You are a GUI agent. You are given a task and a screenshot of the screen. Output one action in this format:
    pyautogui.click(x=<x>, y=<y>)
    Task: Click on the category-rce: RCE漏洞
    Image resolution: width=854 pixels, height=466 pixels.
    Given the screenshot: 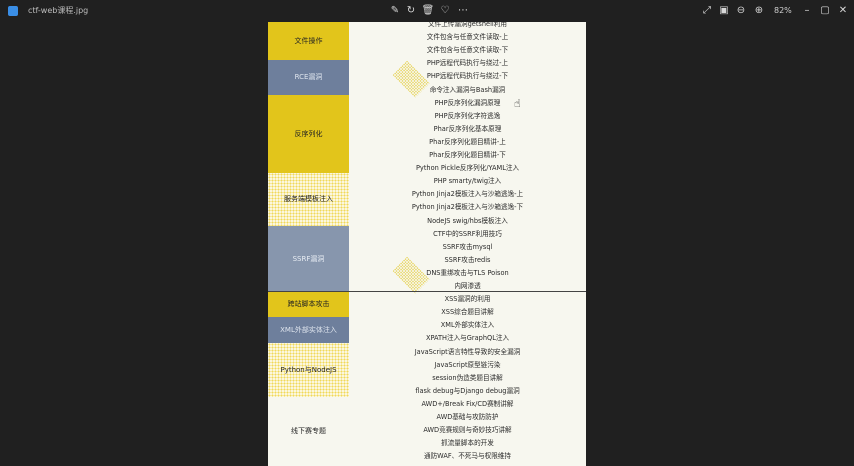 What is the action you would take?
    pyautogui.click(x=308, y=77)
    